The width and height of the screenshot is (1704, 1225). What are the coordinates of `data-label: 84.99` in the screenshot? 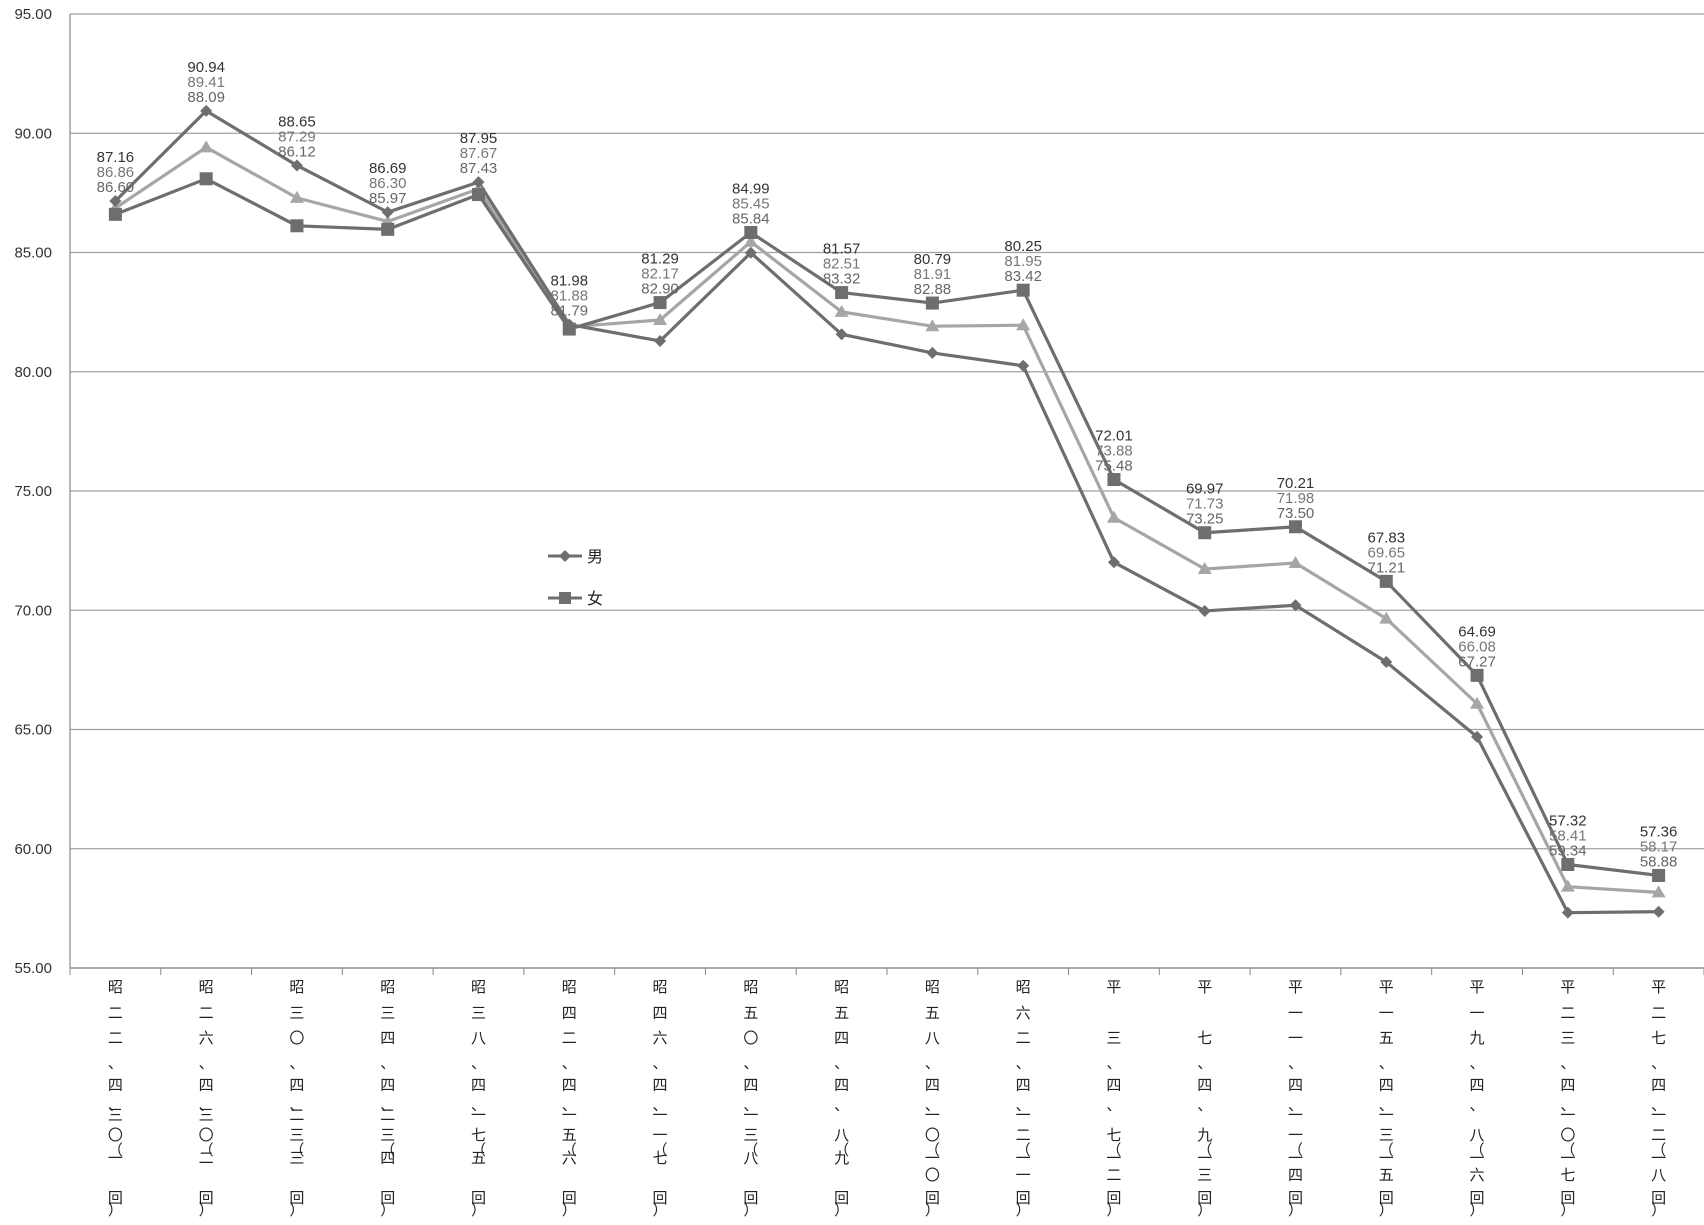 It's located at (751, 188).